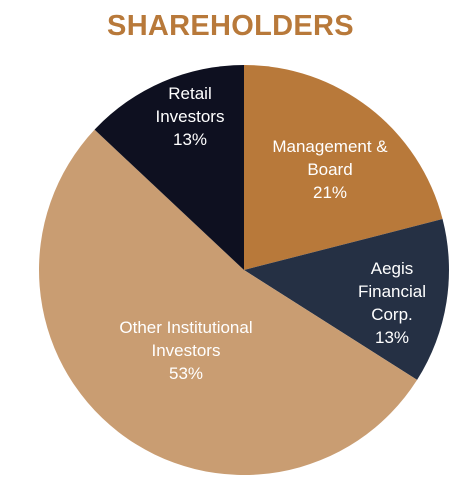  What do you see at coordinates (392, 314) in the screenshot?
I see `slice-name-label: Corp.` at bounding box center [392, 314].